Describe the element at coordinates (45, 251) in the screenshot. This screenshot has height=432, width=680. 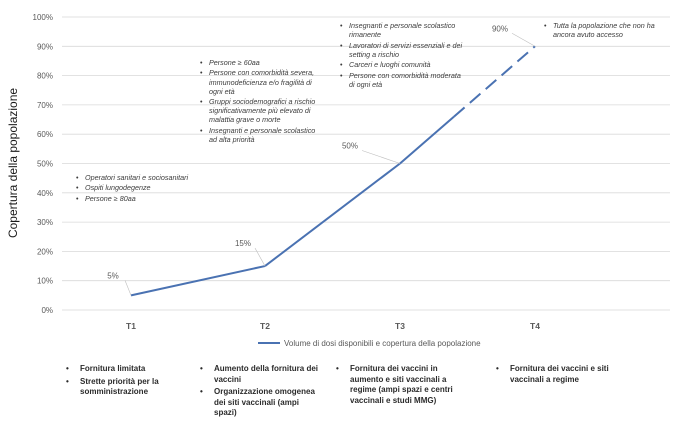
I see `y-tick-label-20: 20%` at that location.